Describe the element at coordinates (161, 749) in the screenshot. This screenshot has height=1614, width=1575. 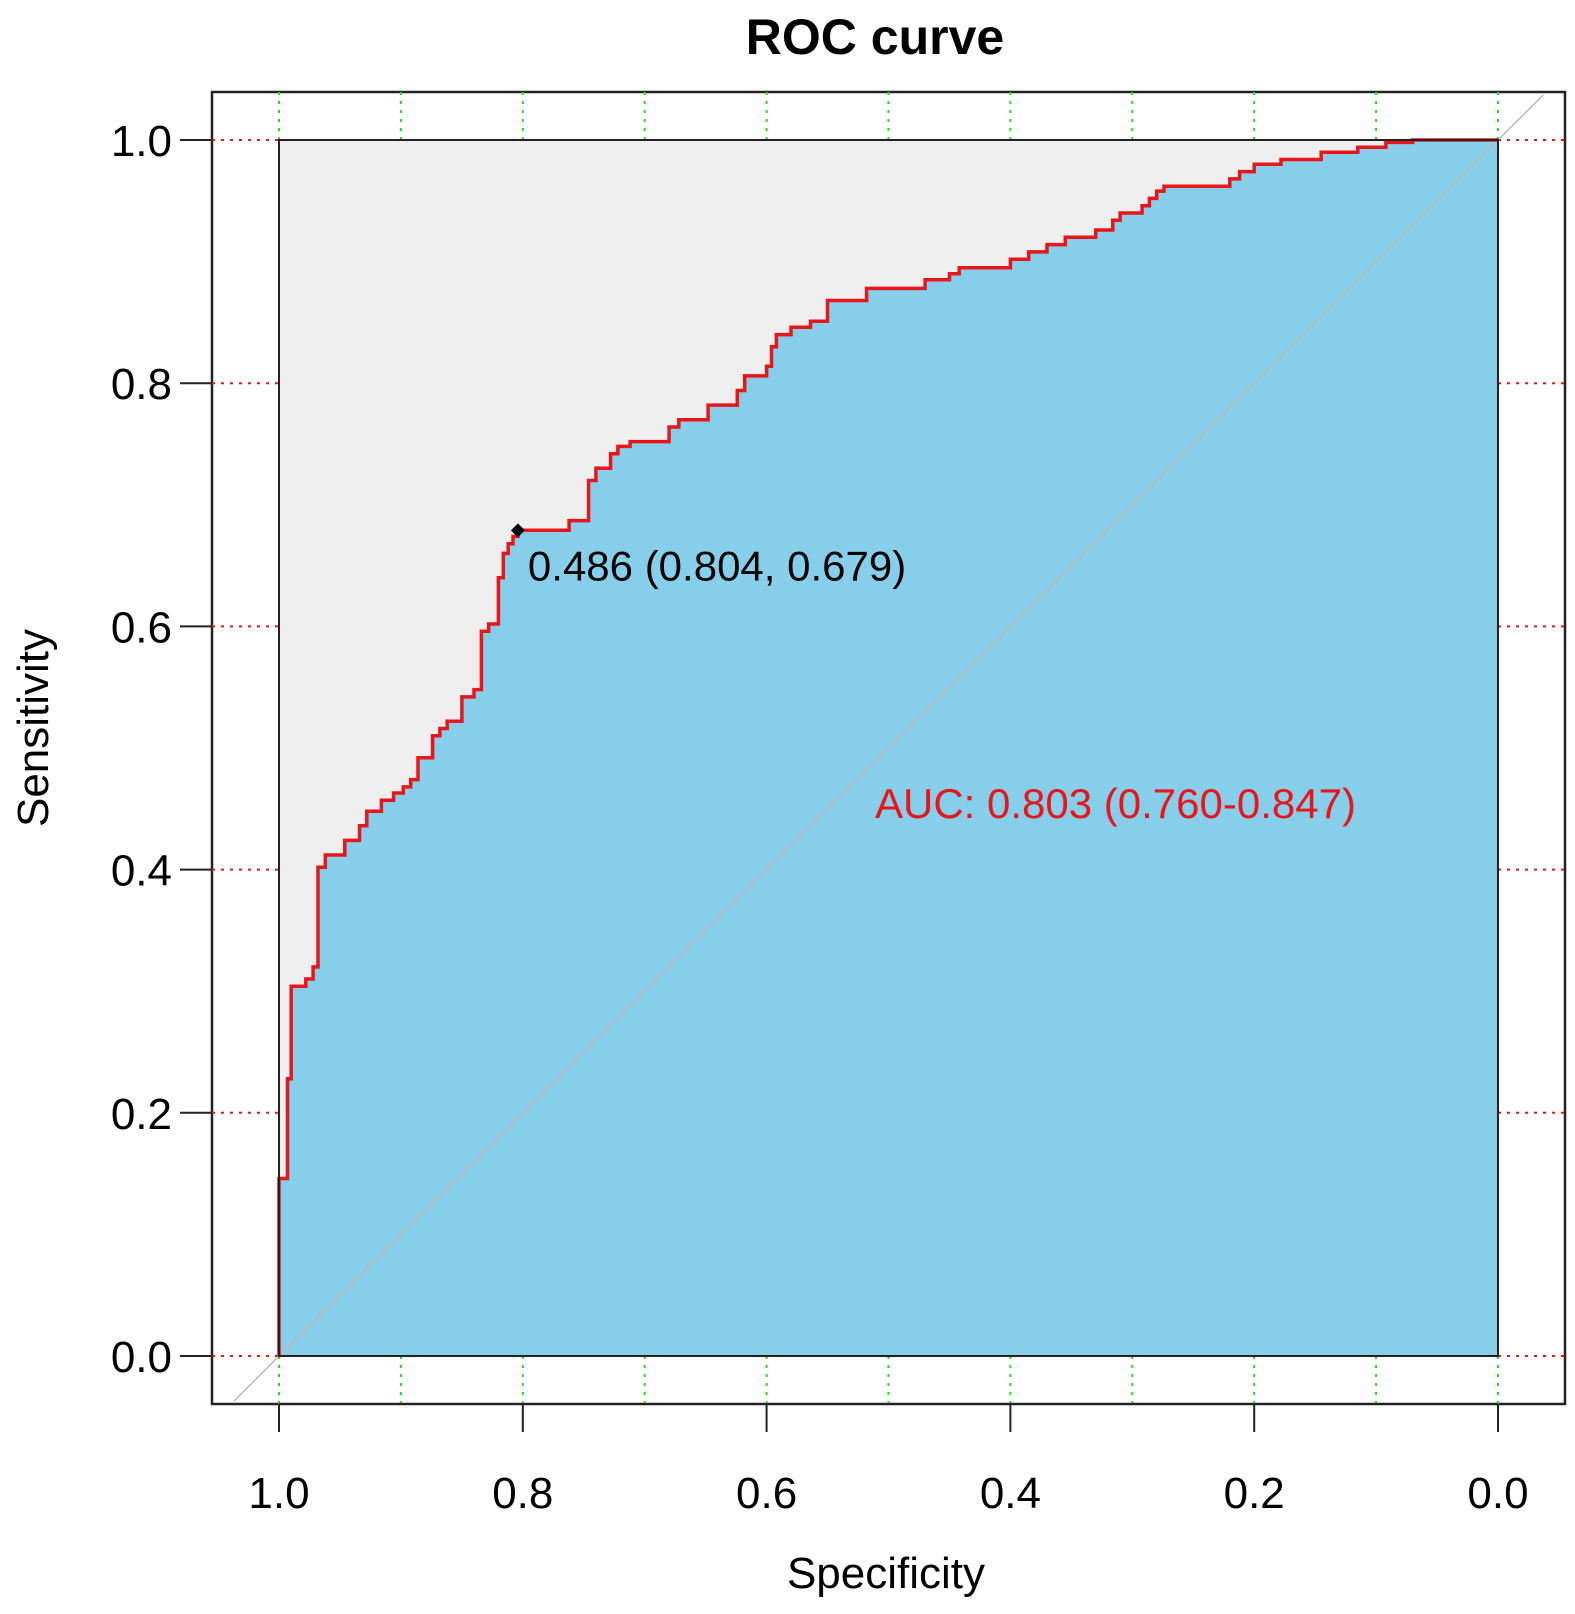
I see `y-axis: 0.0 0.2 0.4 0.6 0.8 1.0` at that location.